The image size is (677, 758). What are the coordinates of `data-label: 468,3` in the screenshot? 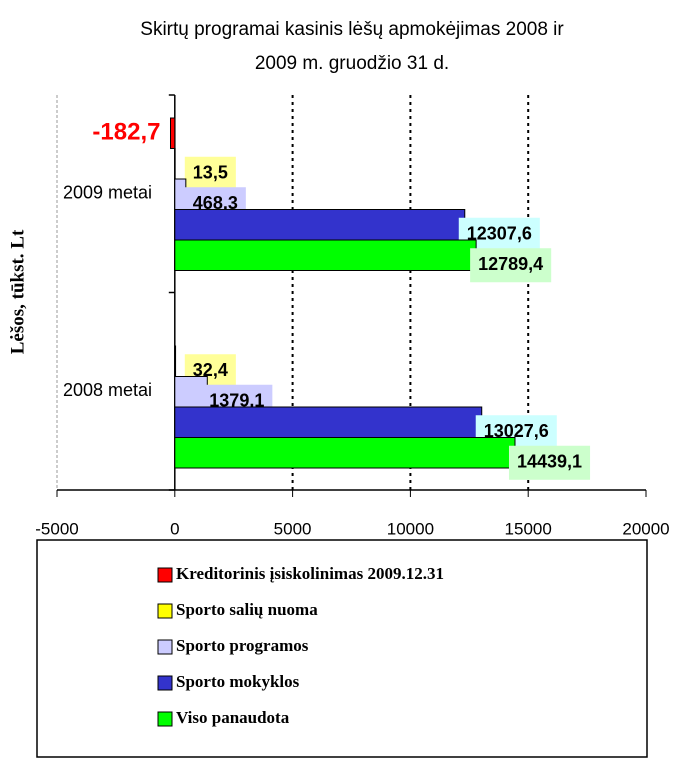 It's located at (215, 203).